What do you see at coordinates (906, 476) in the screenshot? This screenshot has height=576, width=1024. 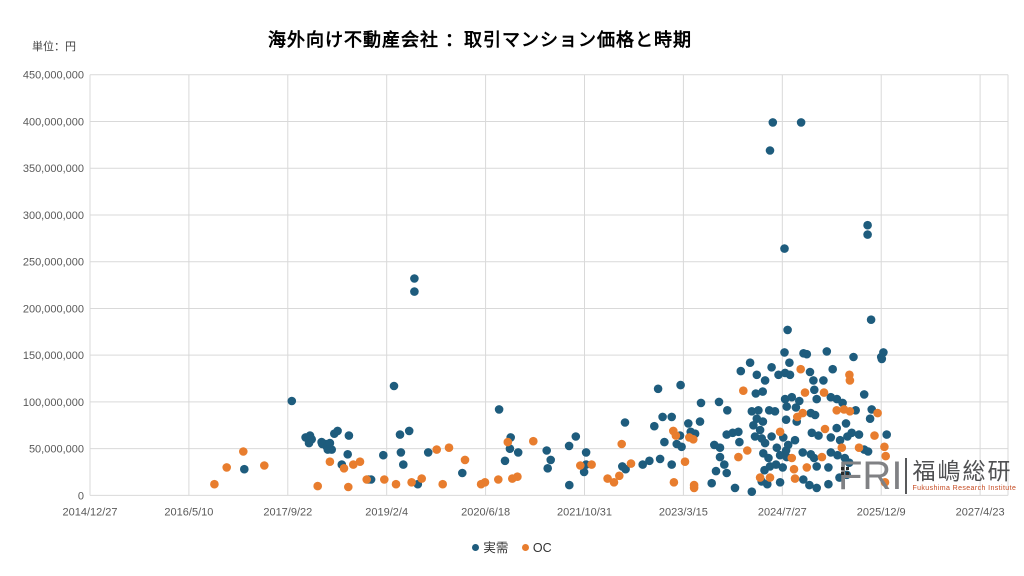 I see `logo-divider` at bounding box center [906, 476].